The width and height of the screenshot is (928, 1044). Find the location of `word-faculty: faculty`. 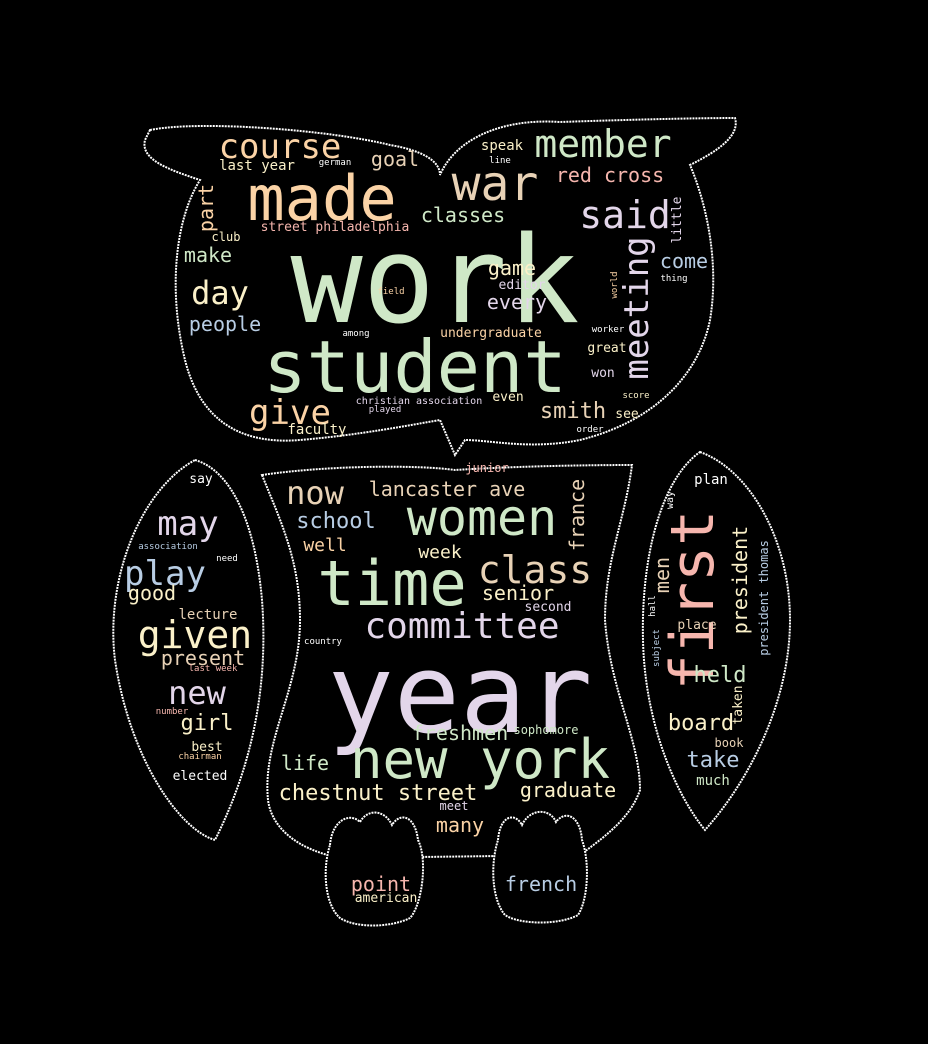

word-faculty: faculty is located at coordinates (316, 430).